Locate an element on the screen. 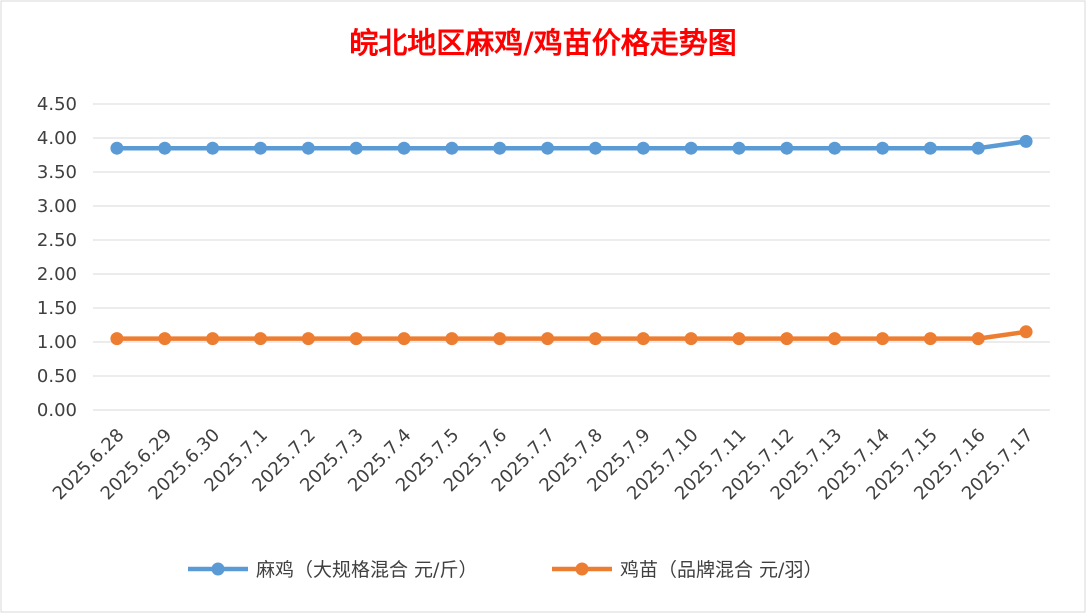 The height and width of the screenshot is (613, 1086). y-tick-label: 0.00 is located at coordinates (57, 410).